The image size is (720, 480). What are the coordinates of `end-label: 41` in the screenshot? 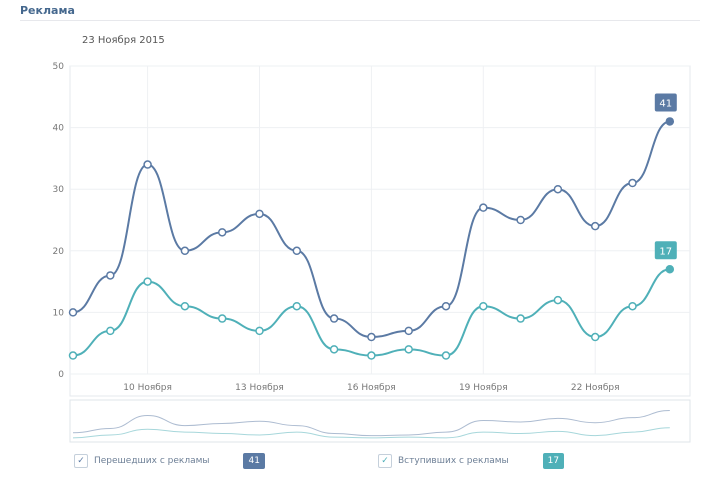 It's located at (665, 103).